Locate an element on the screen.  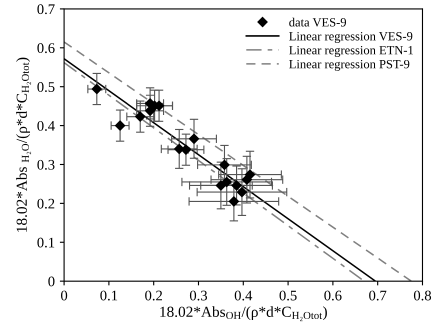
y-tick-label: 0.4 is located at coordinates (46, 125).